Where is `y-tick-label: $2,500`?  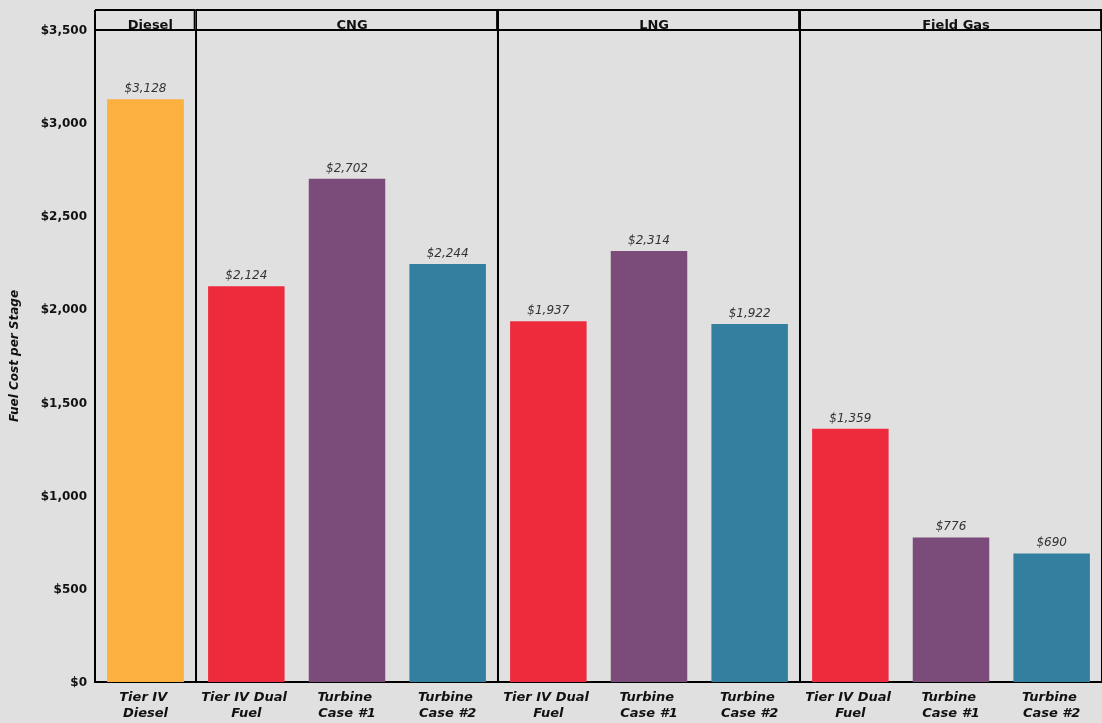 y-tick-label: $2,500 is located at coordinates (63, 216).